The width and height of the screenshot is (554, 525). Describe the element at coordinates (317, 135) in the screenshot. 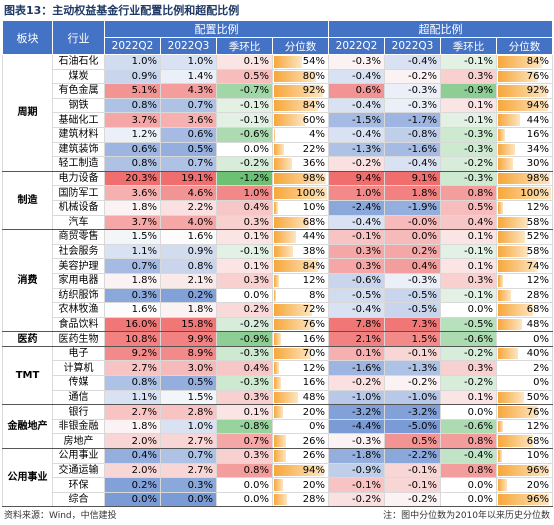

I see `cell-text: 4%` at that location.